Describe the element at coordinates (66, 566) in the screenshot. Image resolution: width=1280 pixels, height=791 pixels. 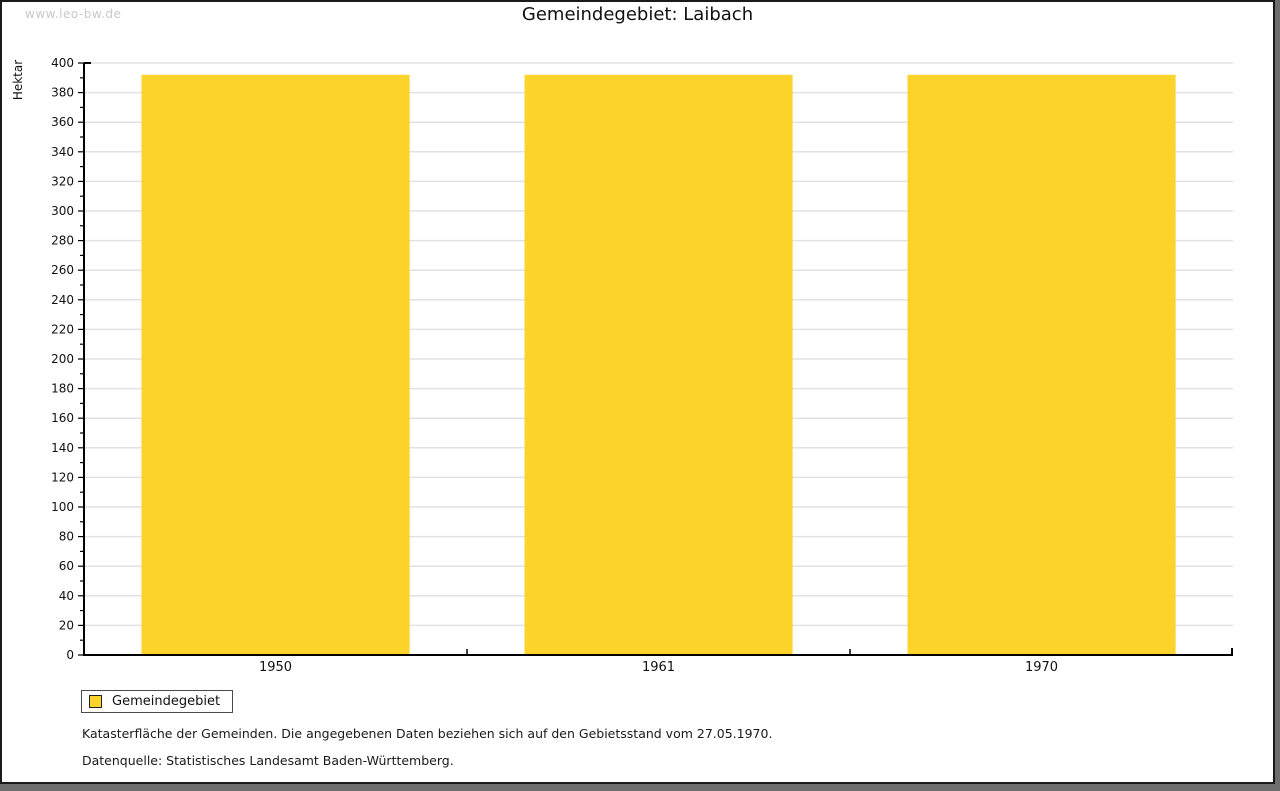
I see `y-tick-label: 60` at that location.